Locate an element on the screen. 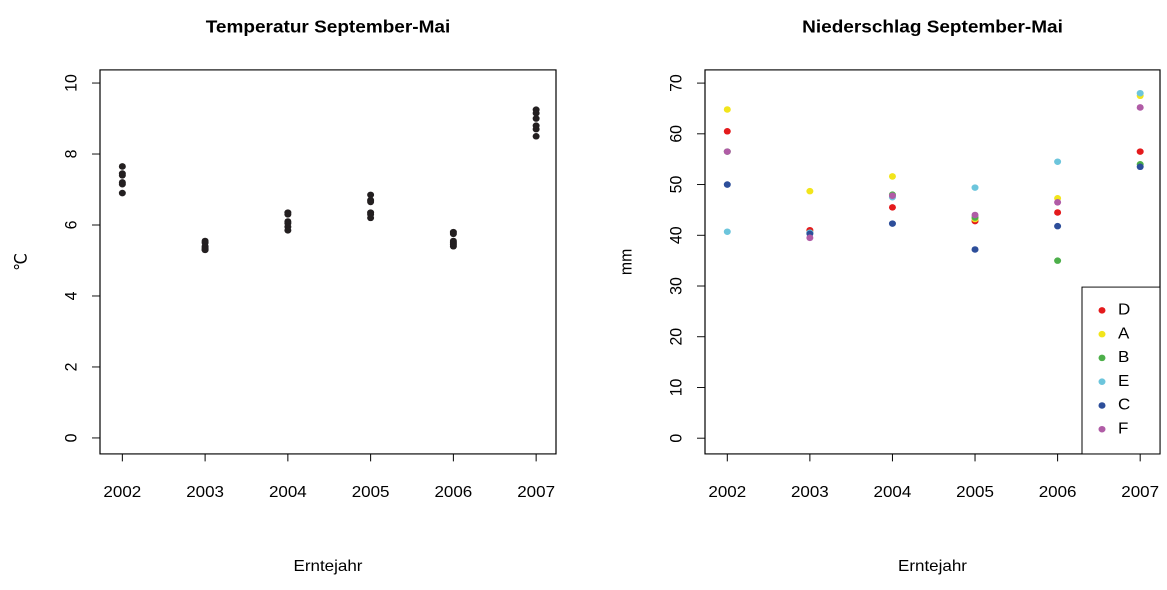 This screenshot has height=590, width=1167. y-tick-label: 20 is located at coordinates (676, 337).